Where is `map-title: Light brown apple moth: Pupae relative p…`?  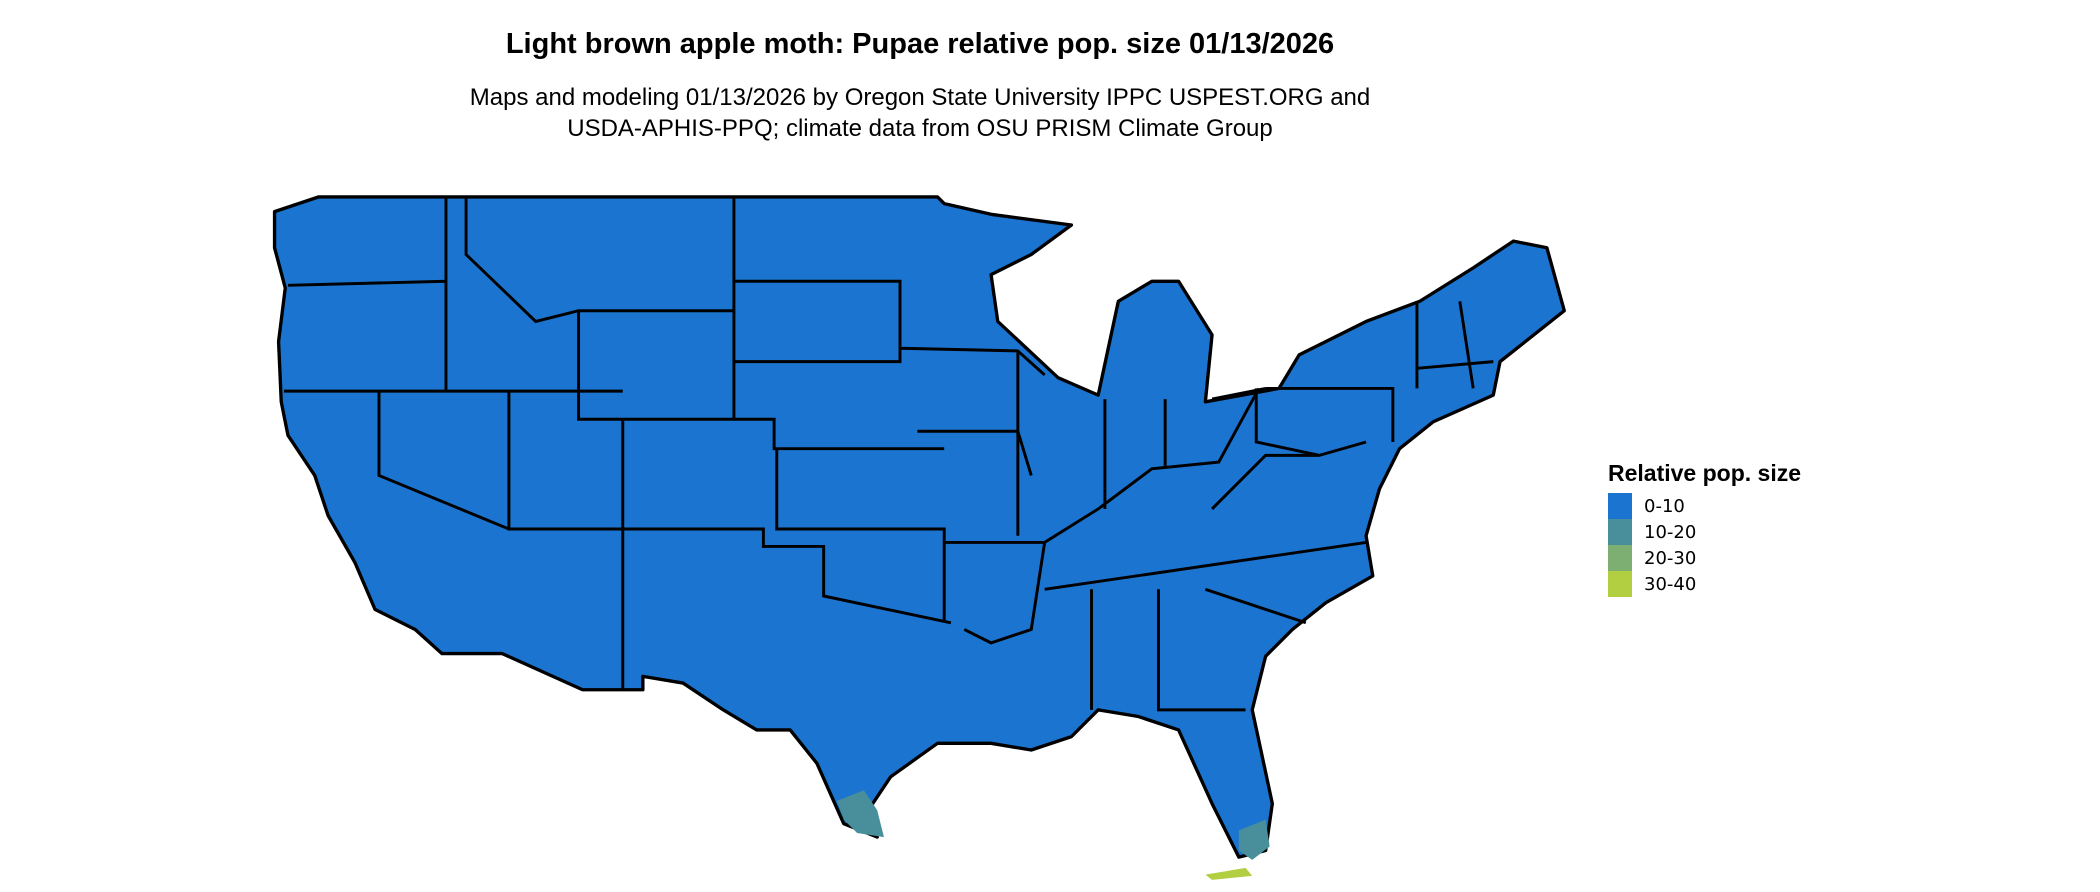
map-title: Light brown apple moth: Pupae relative p… is located at coordinates (920, 44).